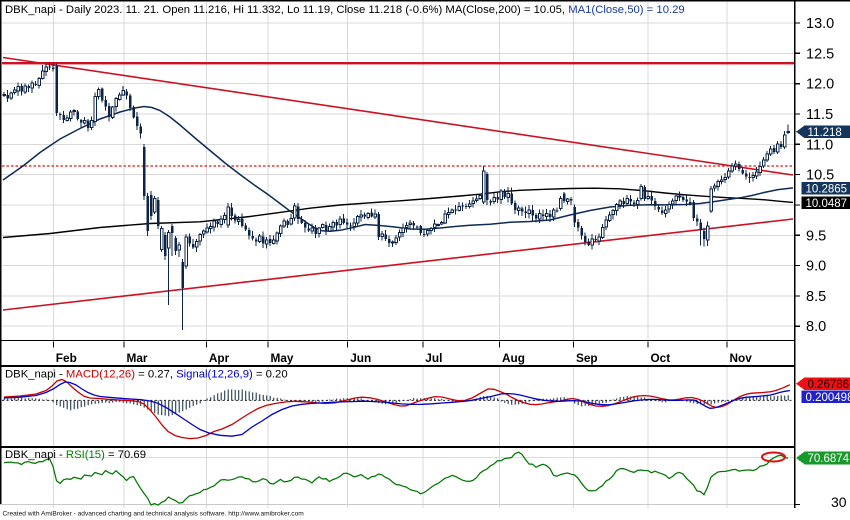  What do you see at coordinates (828, 398) in the screenshot?
I see `svg-text: 0.200498` at bounding box center [828, 398].